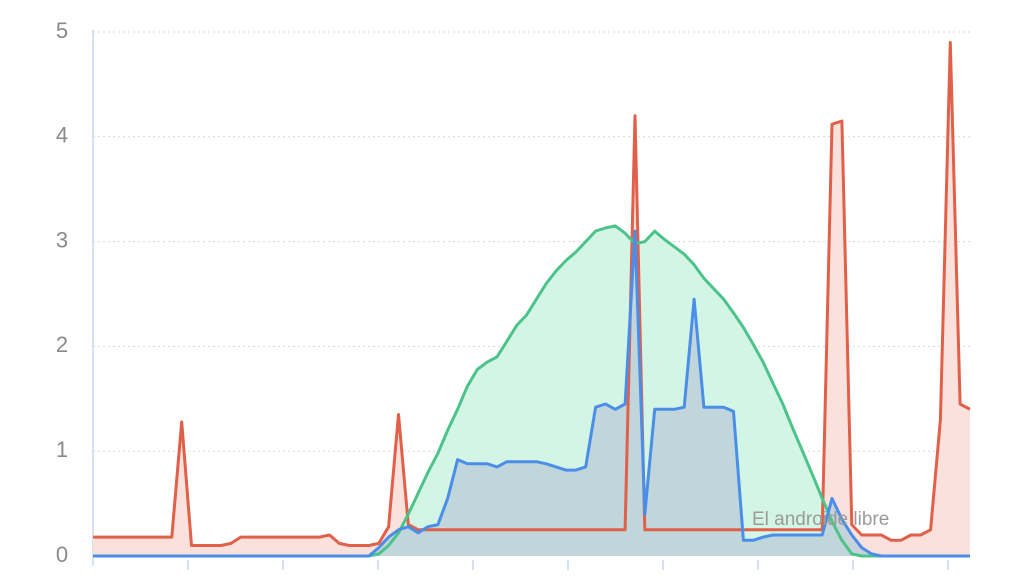 This screenshot has width=1024, height=576. I want to click on y-tick-label: 4, so click(62, 135).